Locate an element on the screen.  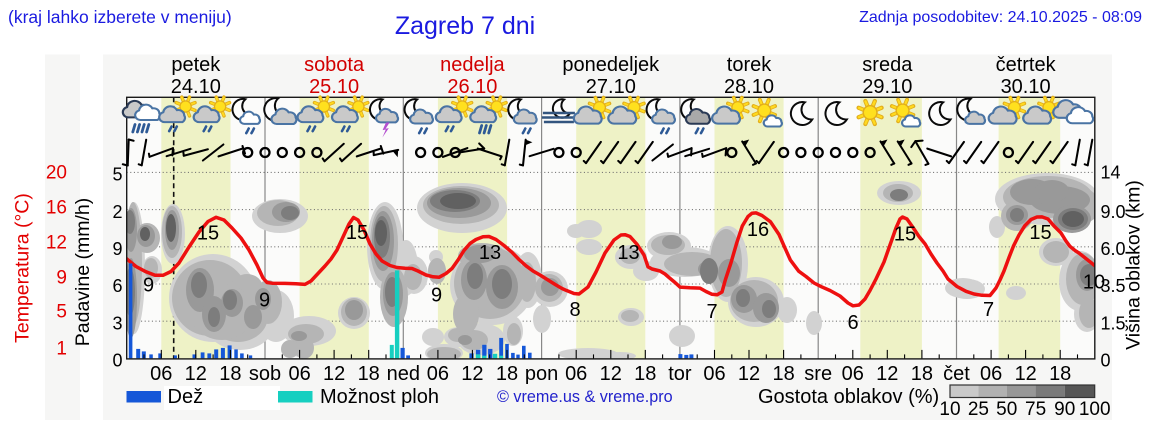
svg-text: 3 is located at coordinates (117, 323).